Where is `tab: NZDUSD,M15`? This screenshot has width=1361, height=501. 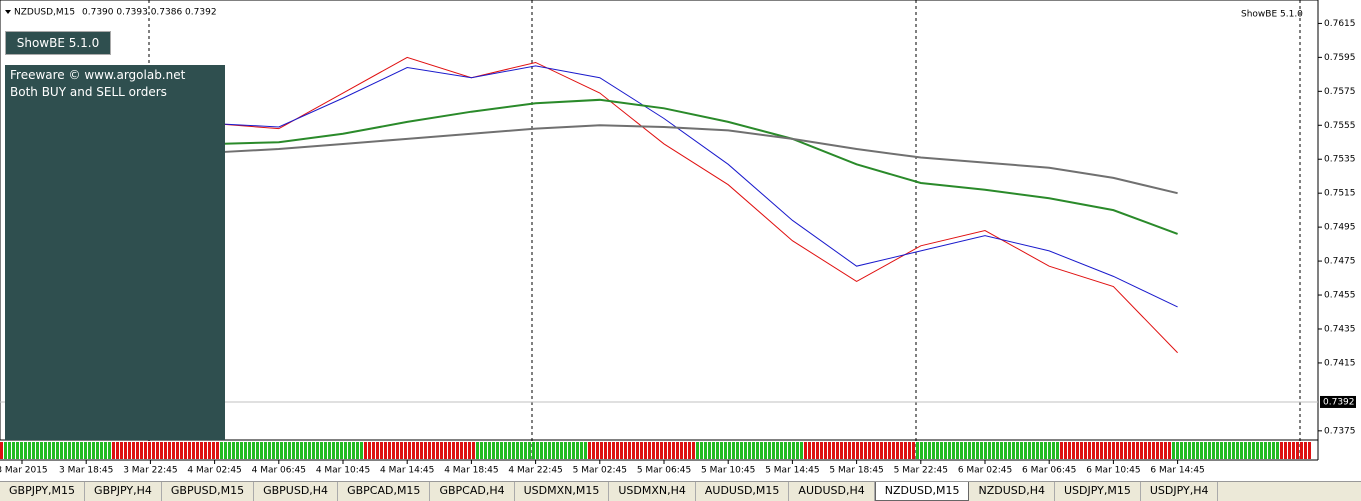 tab: NZDUSD,M15 is located at coordinates (922, 491).